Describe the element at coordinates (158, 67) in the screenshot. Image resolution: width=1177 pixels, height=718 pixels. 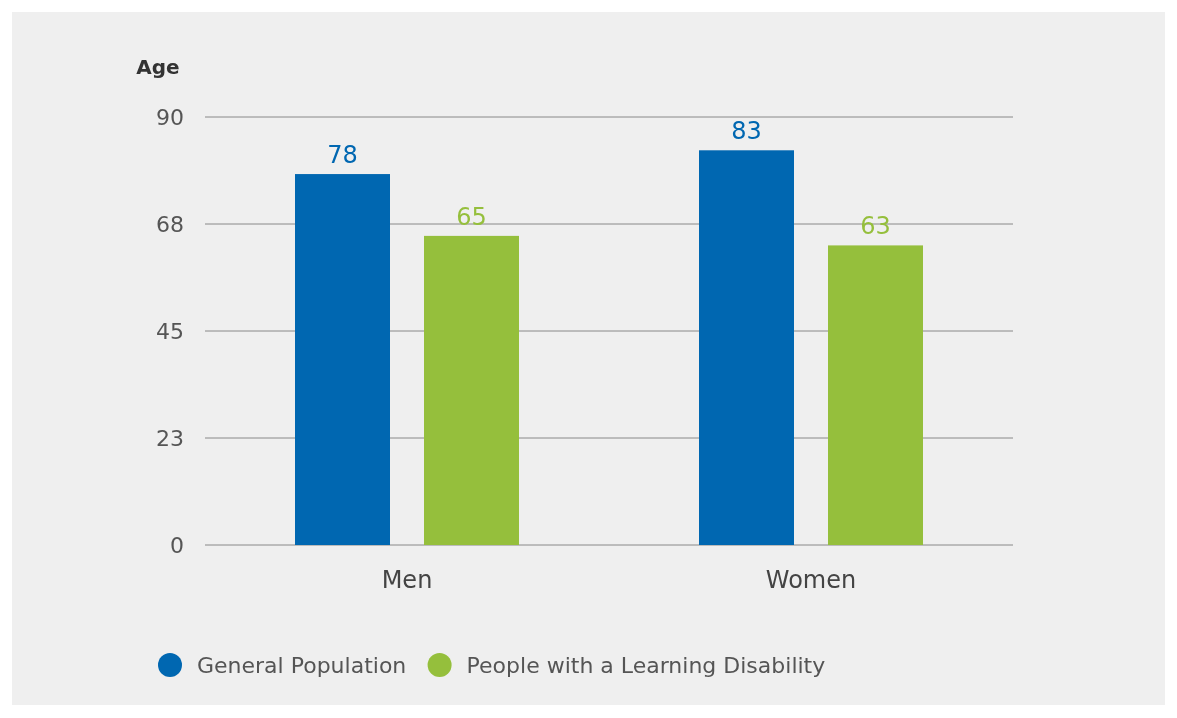
I see `y-axis-title: Age` at that location.